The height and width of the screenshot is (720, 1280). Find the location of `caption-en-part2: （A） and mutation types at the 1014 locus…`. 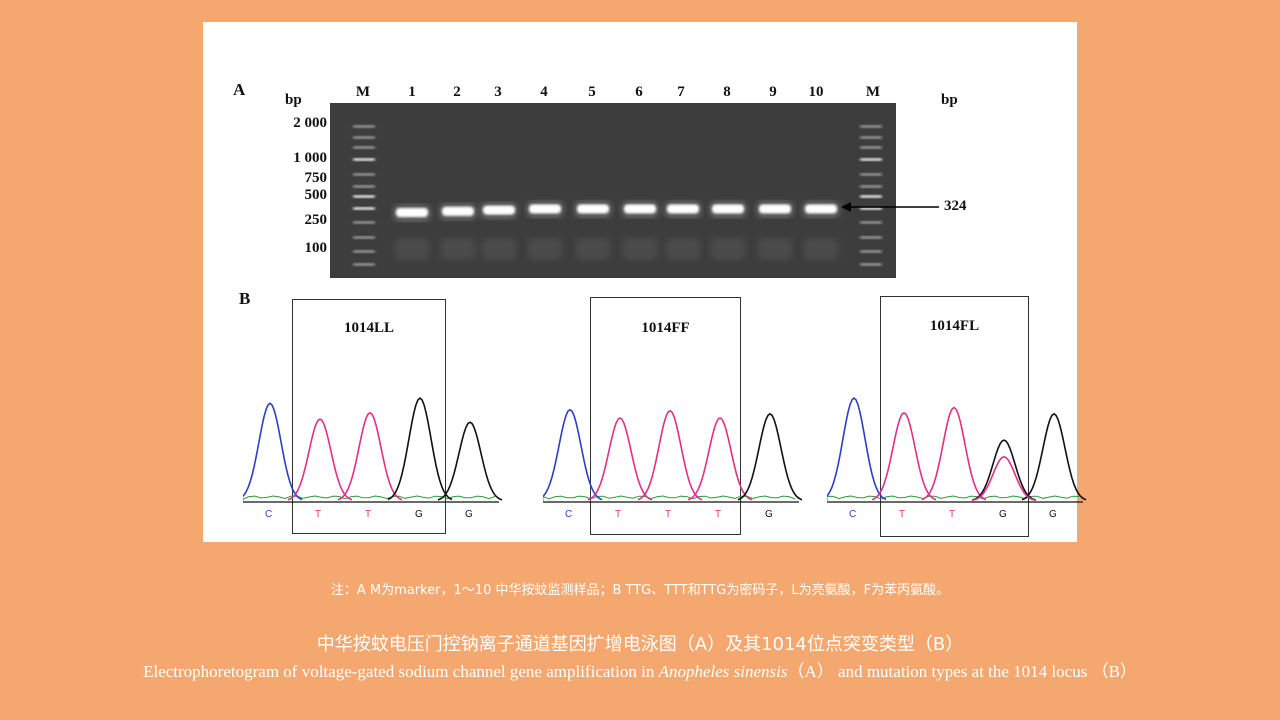

caption-en-part2: （A） and mutation types at the 1014 locus… is located at coordinates (962, 671).